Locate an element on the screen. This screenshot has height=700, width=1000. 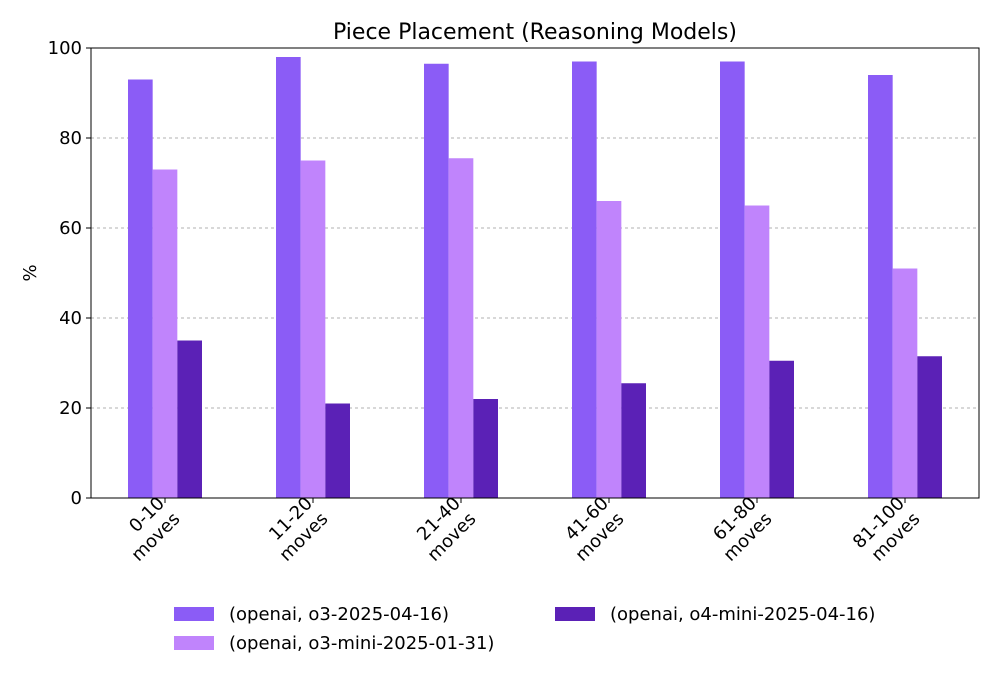
legend-item-3: (openai, o4-mini-2025-04-16) is located at coordinates (715, 614).